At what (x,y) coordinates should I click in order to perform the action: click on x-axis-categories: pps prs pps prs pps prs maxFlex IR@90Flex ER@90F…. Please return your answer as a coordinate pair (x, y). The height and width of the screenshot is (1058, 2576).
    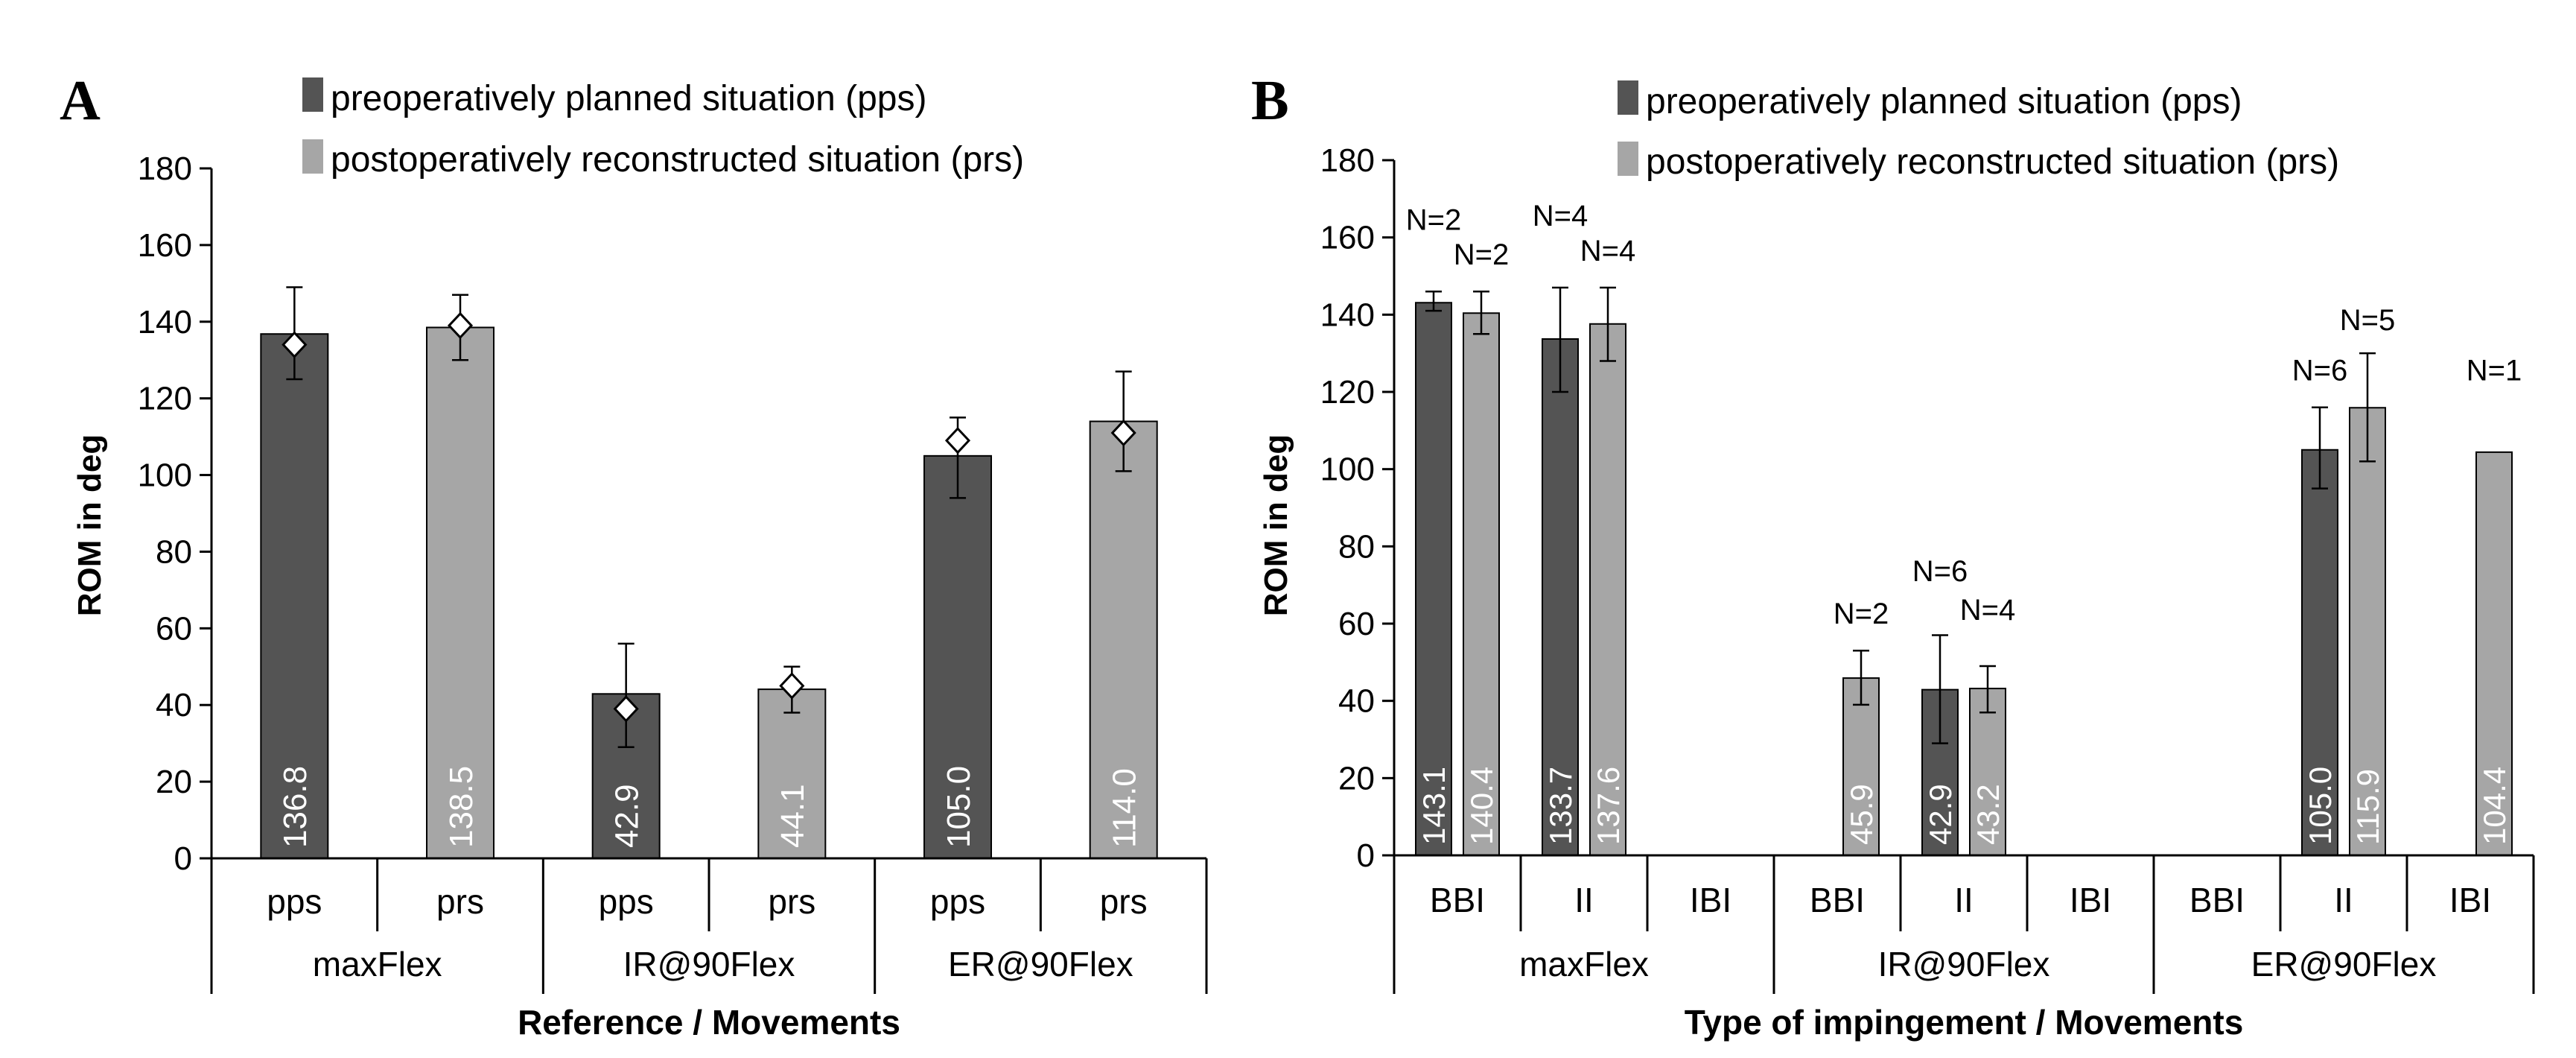
    Looking at the image, I should click on (709, 926).